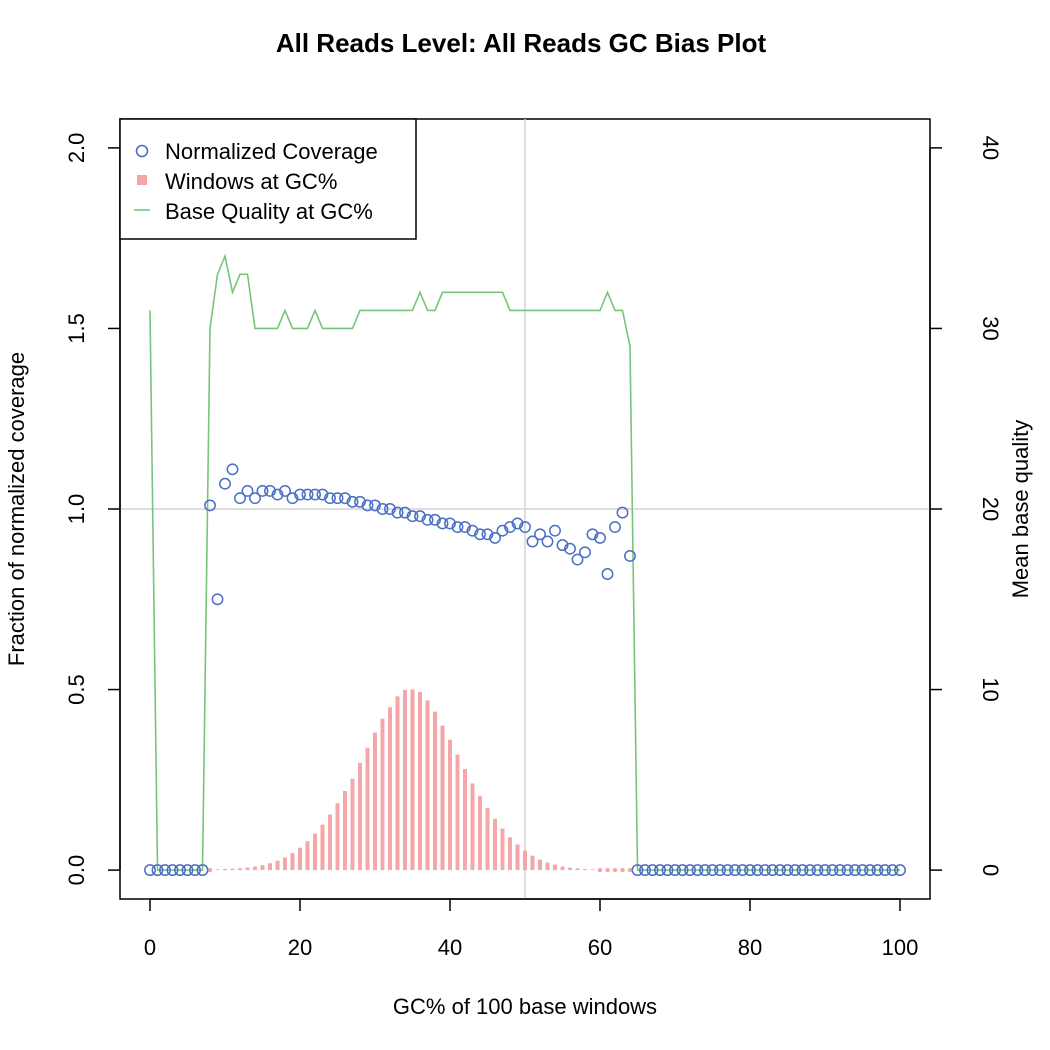 The height and width of the screenshot is (1050, 1050). Describe the element at coordinates (269, 211) in the screenshot. I see `legend-quality-label: Base Quality at GC%` at that location.